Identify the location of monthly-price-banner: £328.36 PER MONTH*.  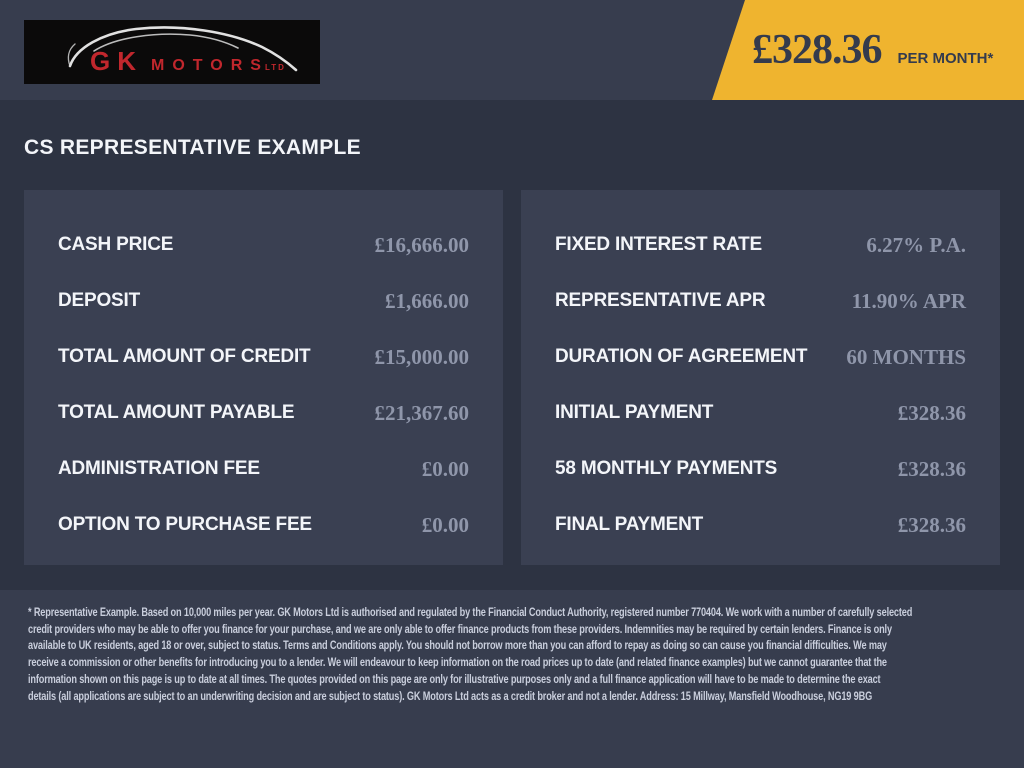
(868, 50).